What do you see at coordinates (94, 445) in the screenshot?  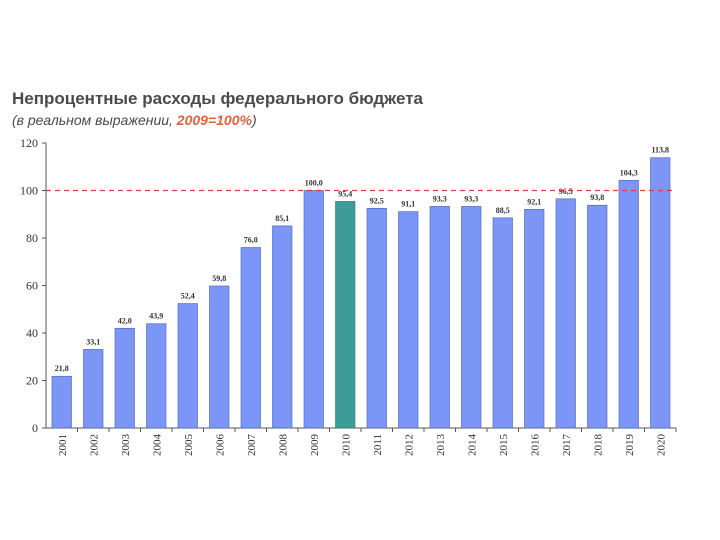 I see `x-tick-label-2002: 2002` at bounding box center [94, 445].